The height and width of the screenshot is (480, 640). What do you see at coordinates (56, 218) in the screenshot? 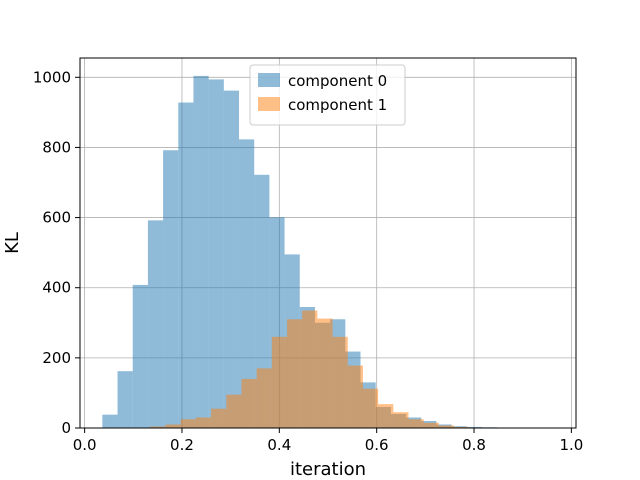
I see `y-tick-label: 600` at bounding box center [56, 218].